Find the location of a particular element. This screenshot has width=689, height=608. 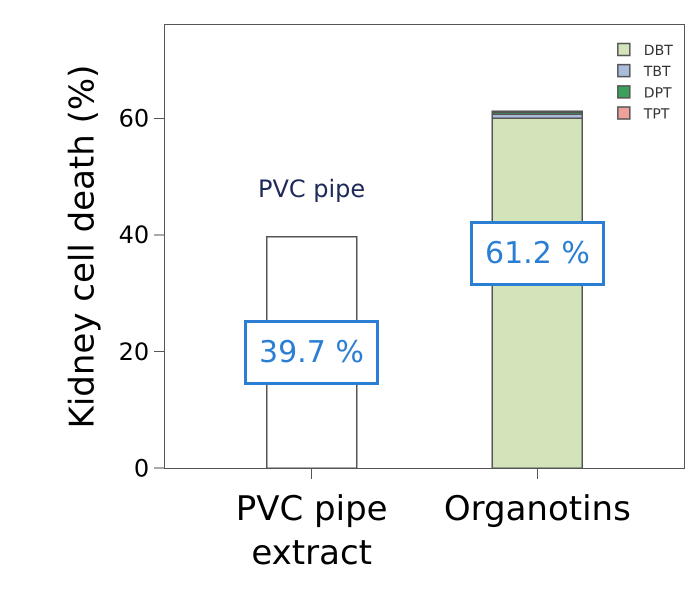

y-axis-title: Kidney cell death (%) is located at coordinates (82, 246).